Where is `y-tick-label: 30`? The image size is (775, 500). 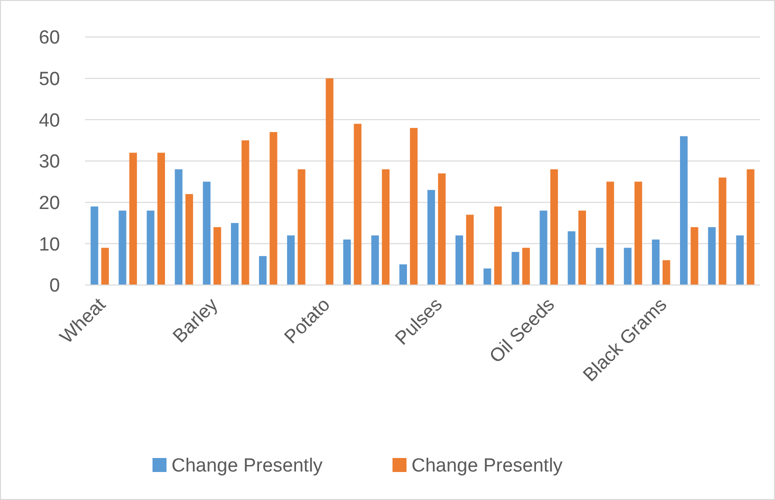 y-tick-label: 30 is located at coordinates (49, 162).